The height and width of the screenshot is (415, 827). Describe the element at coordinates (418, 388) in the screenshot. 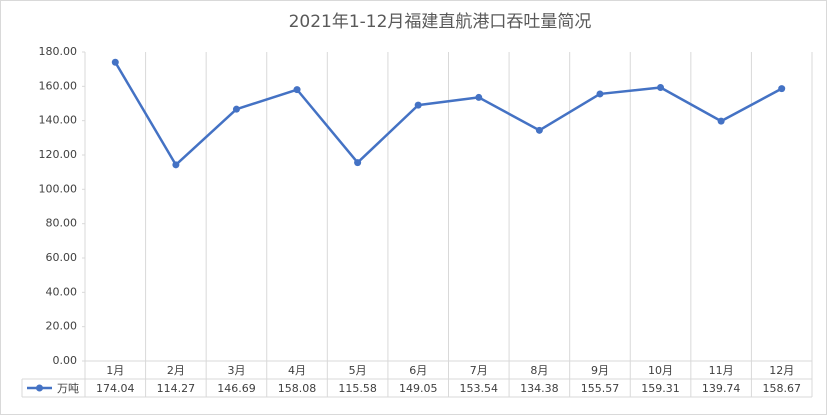

I see `table-value: 149.05` at that location.